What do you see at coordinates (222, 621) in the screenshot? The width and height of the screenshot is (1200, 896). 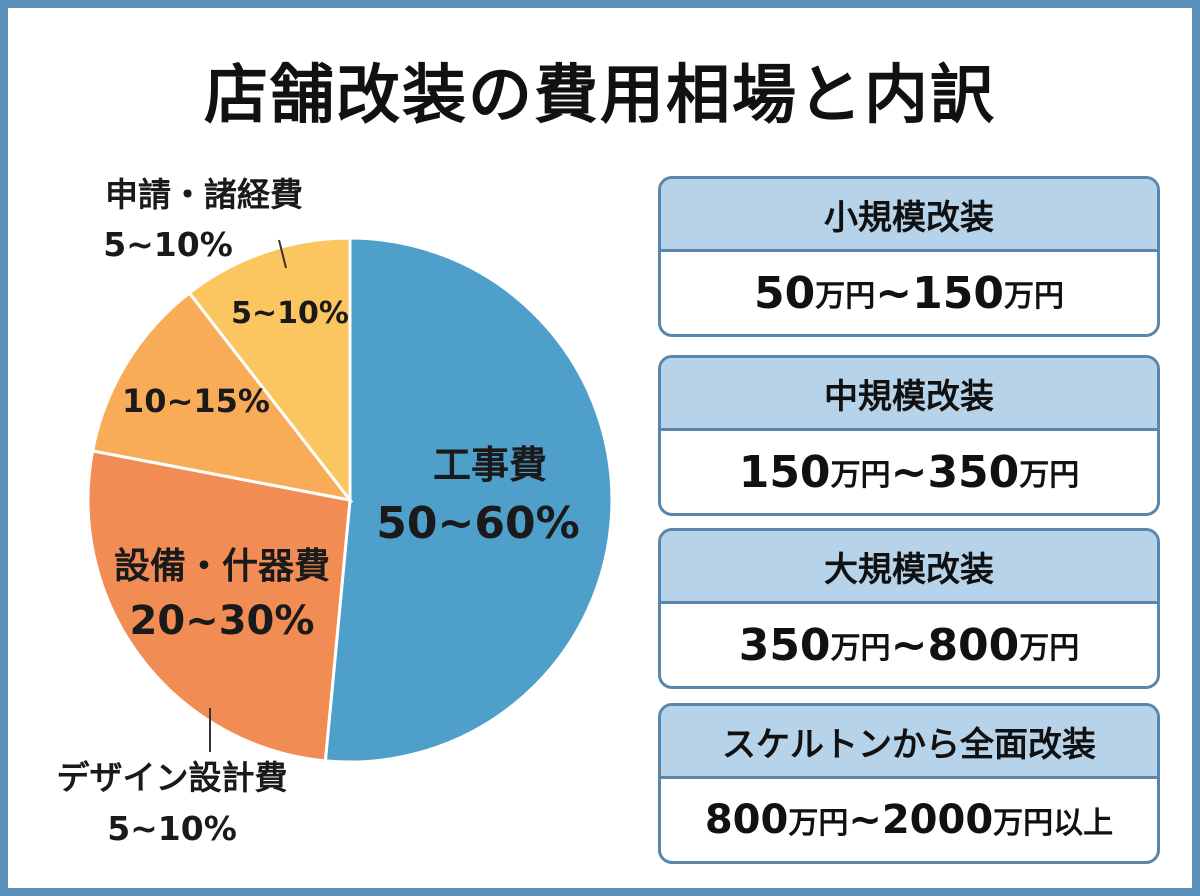 I see `label-setsubi-pct: 20~30%` at bounding box center [222, 621].